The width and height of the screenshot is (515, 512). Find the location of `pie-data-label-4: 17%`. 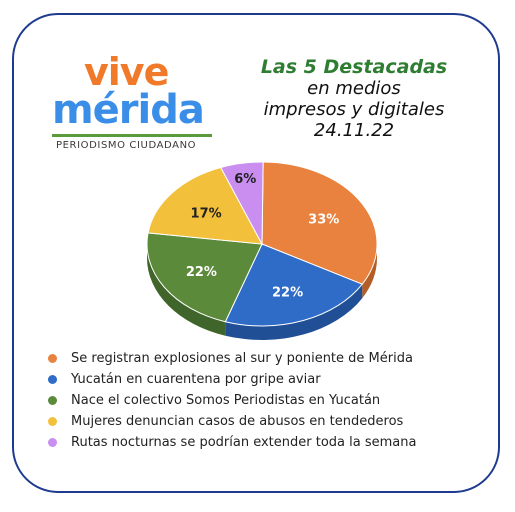

pie-data-label-4: 17% is located at coordinates (206, 213).